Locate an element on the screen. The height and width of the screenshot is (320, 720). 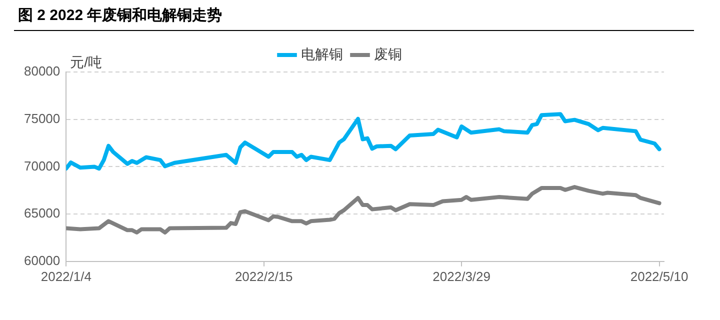
legend-label: 废铜 is located at coordinates (388, 54).